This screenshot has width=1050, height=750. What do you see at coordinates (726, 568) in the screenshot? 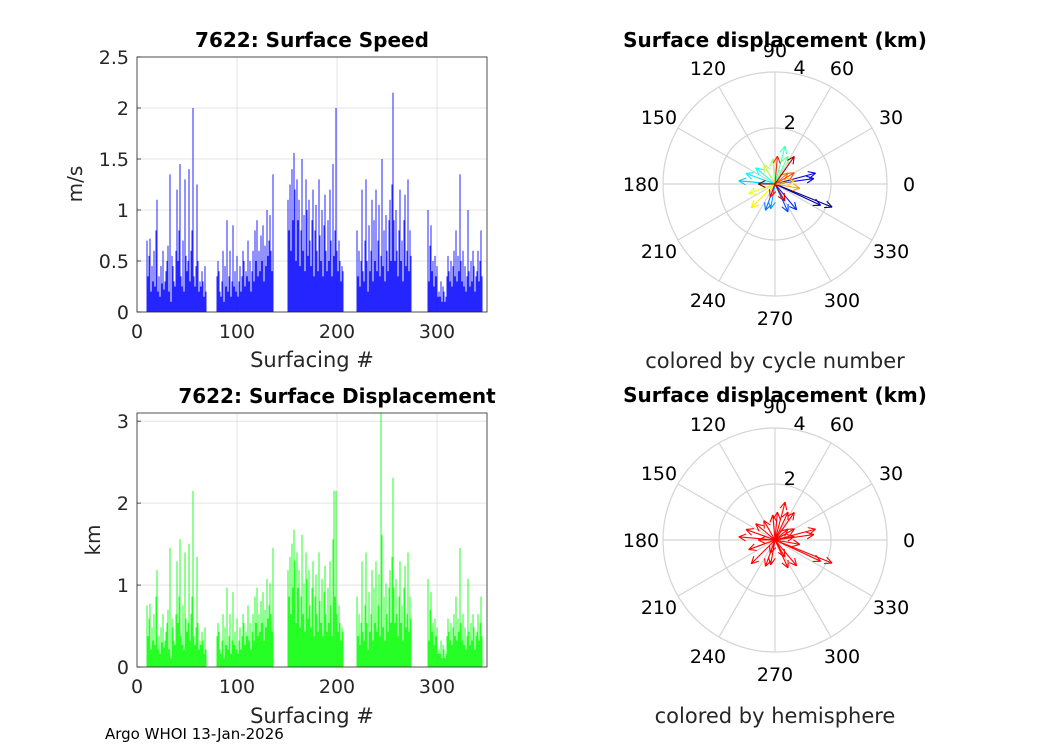
I see `polar-spoke` at bounding box center [726, 568].